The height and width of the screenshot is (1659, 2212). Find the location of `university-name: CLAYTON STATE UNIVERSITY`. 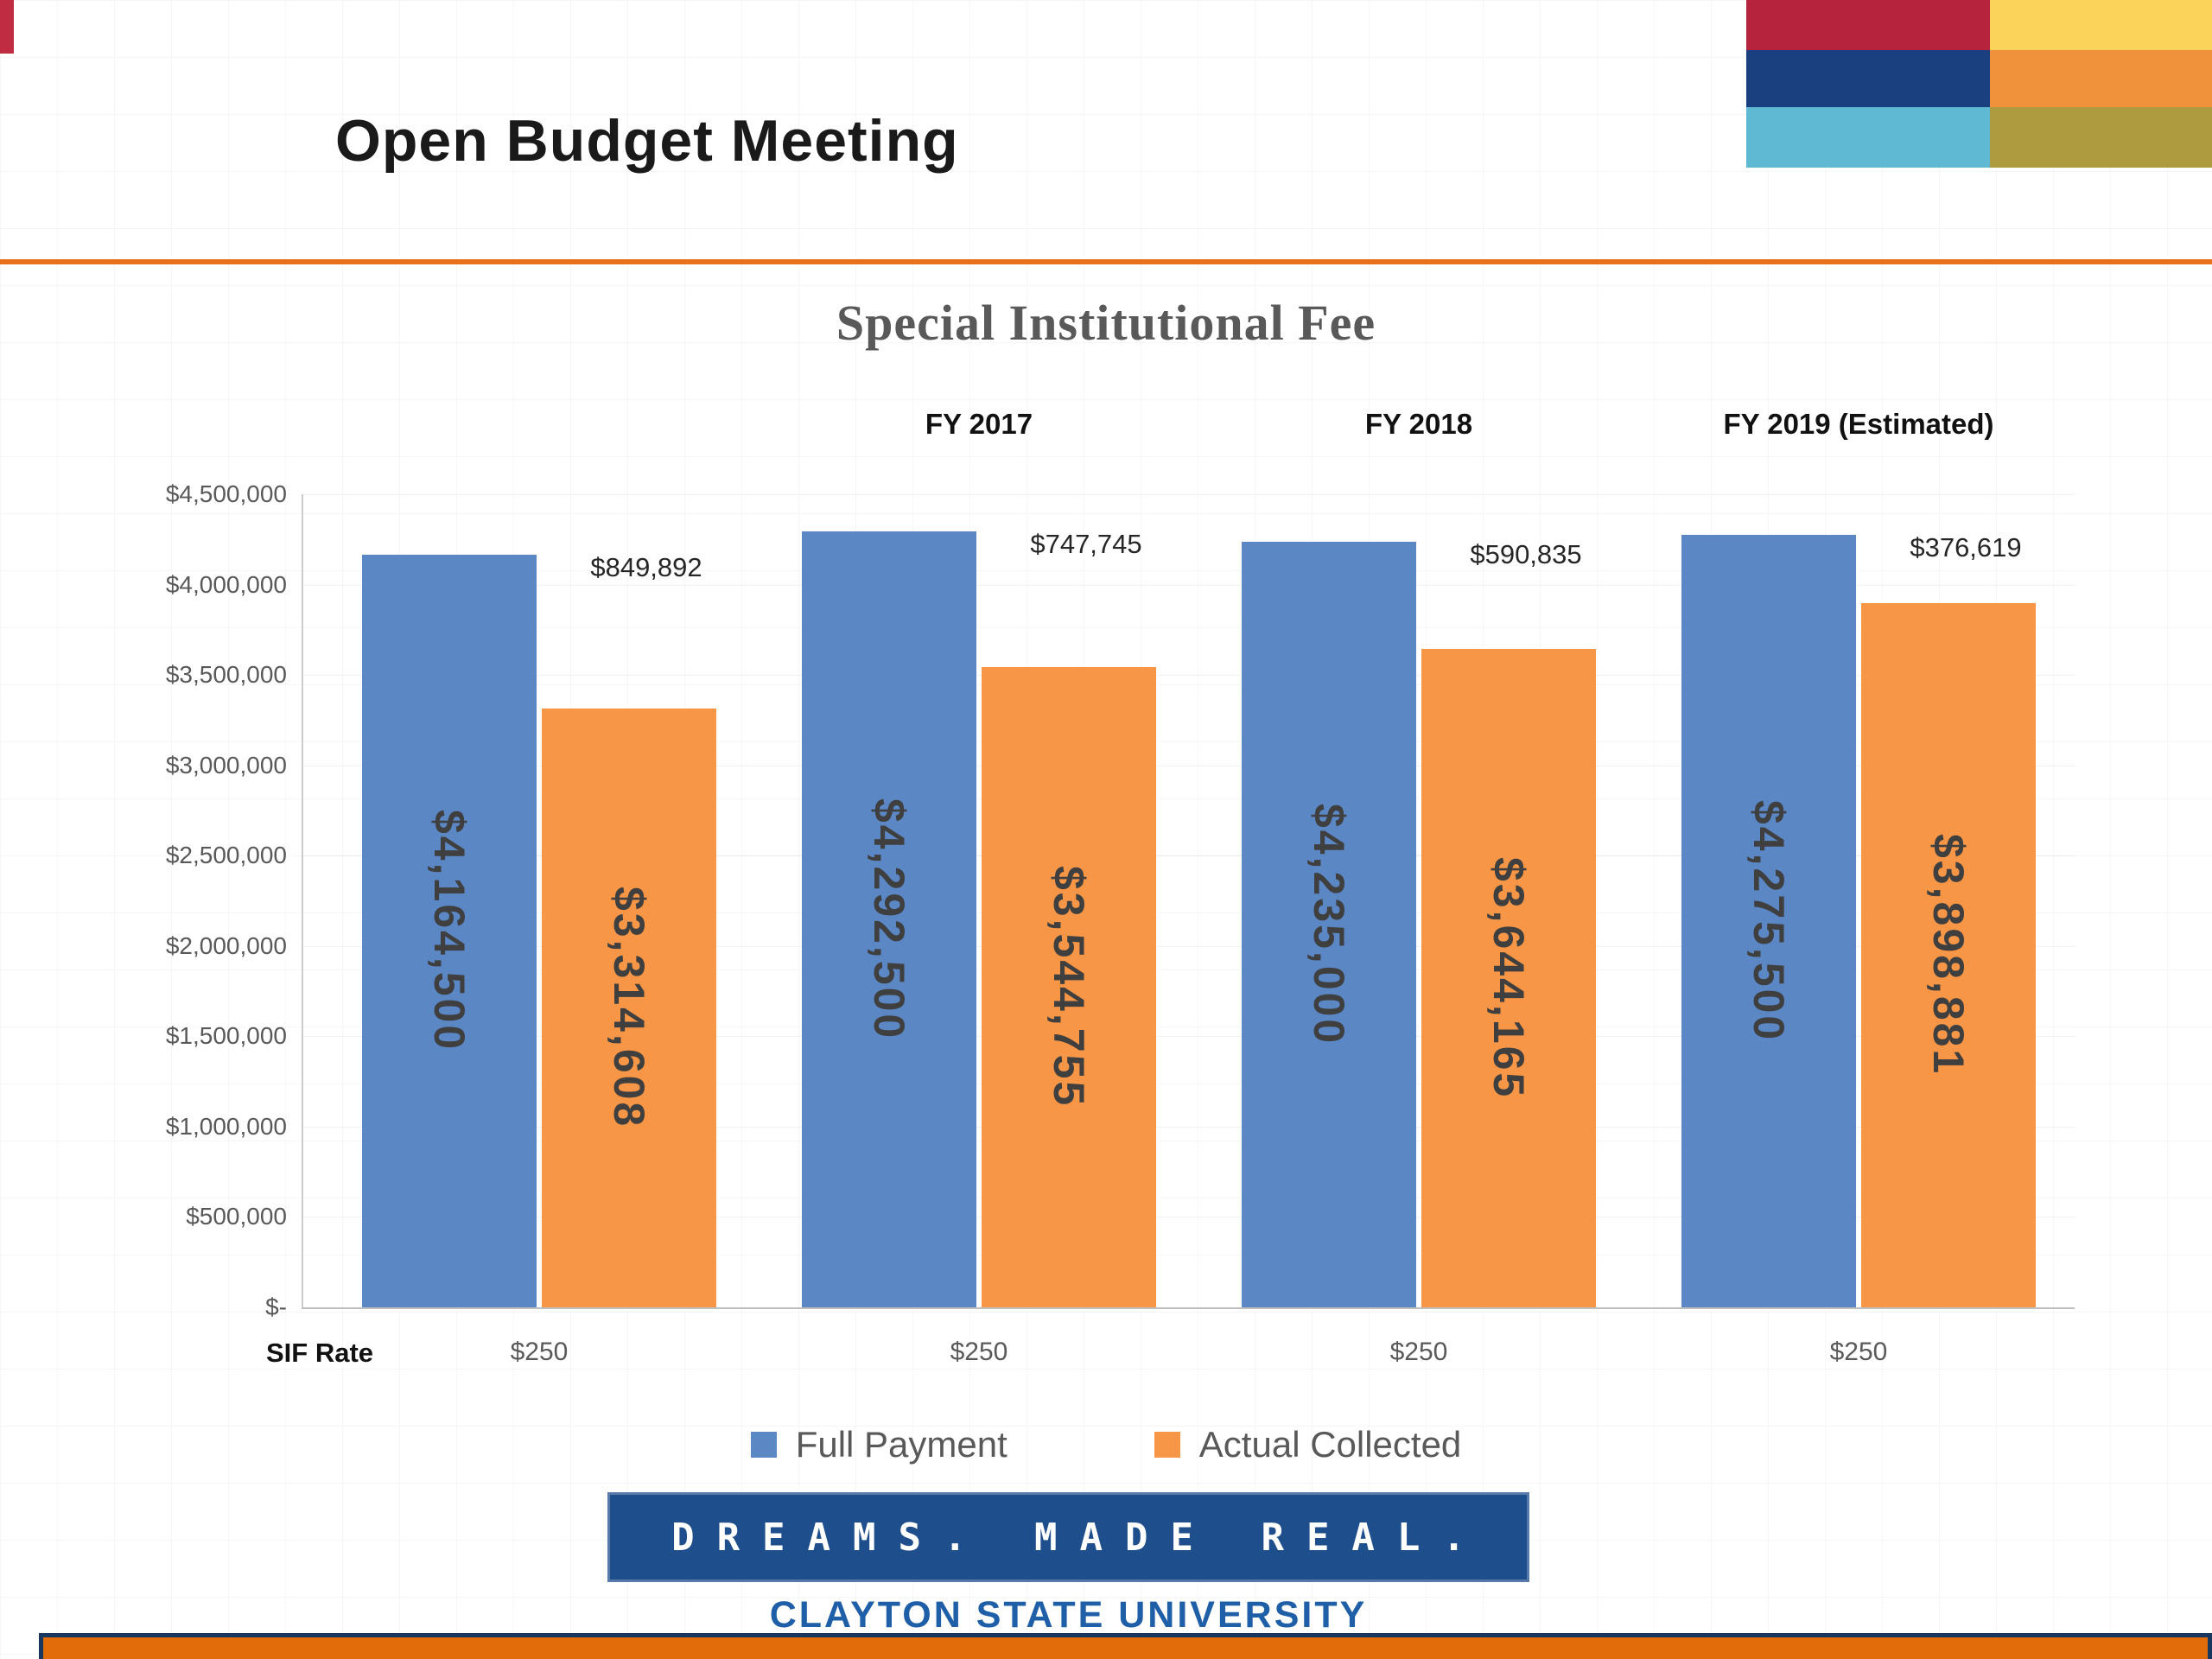

university-name: CLAYTON STATE UNIVERSITY is located at coordinates (1068, 1615).